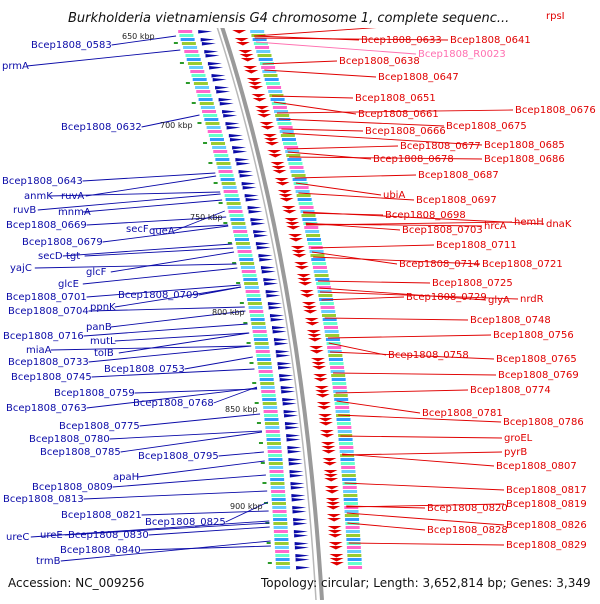 The height and width of the screenshot is (604, 600). I want to click on gene-label: Bcep1808_R0023, so click(462, 54).